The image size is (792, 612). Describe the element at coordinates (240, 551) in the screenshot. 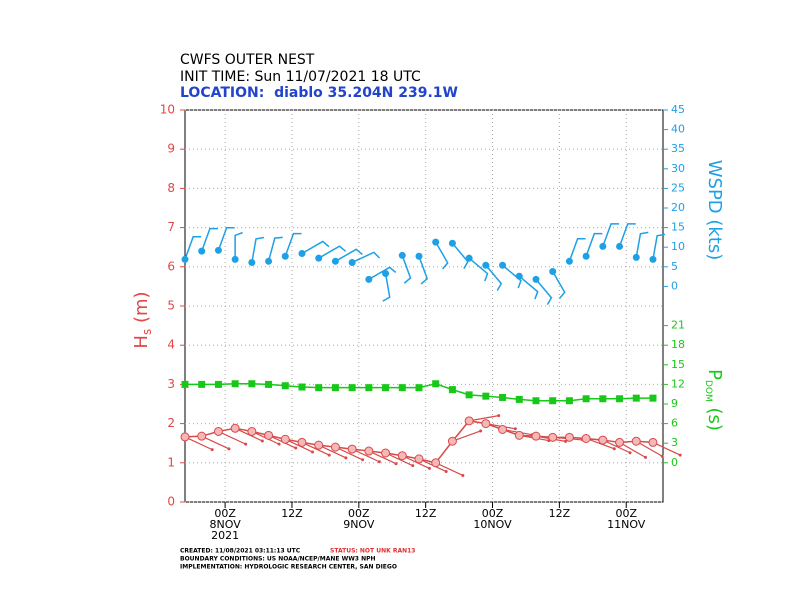

I see `footer-created: CREATED: 11/08/2021 03:11:13 UTC` at that location.